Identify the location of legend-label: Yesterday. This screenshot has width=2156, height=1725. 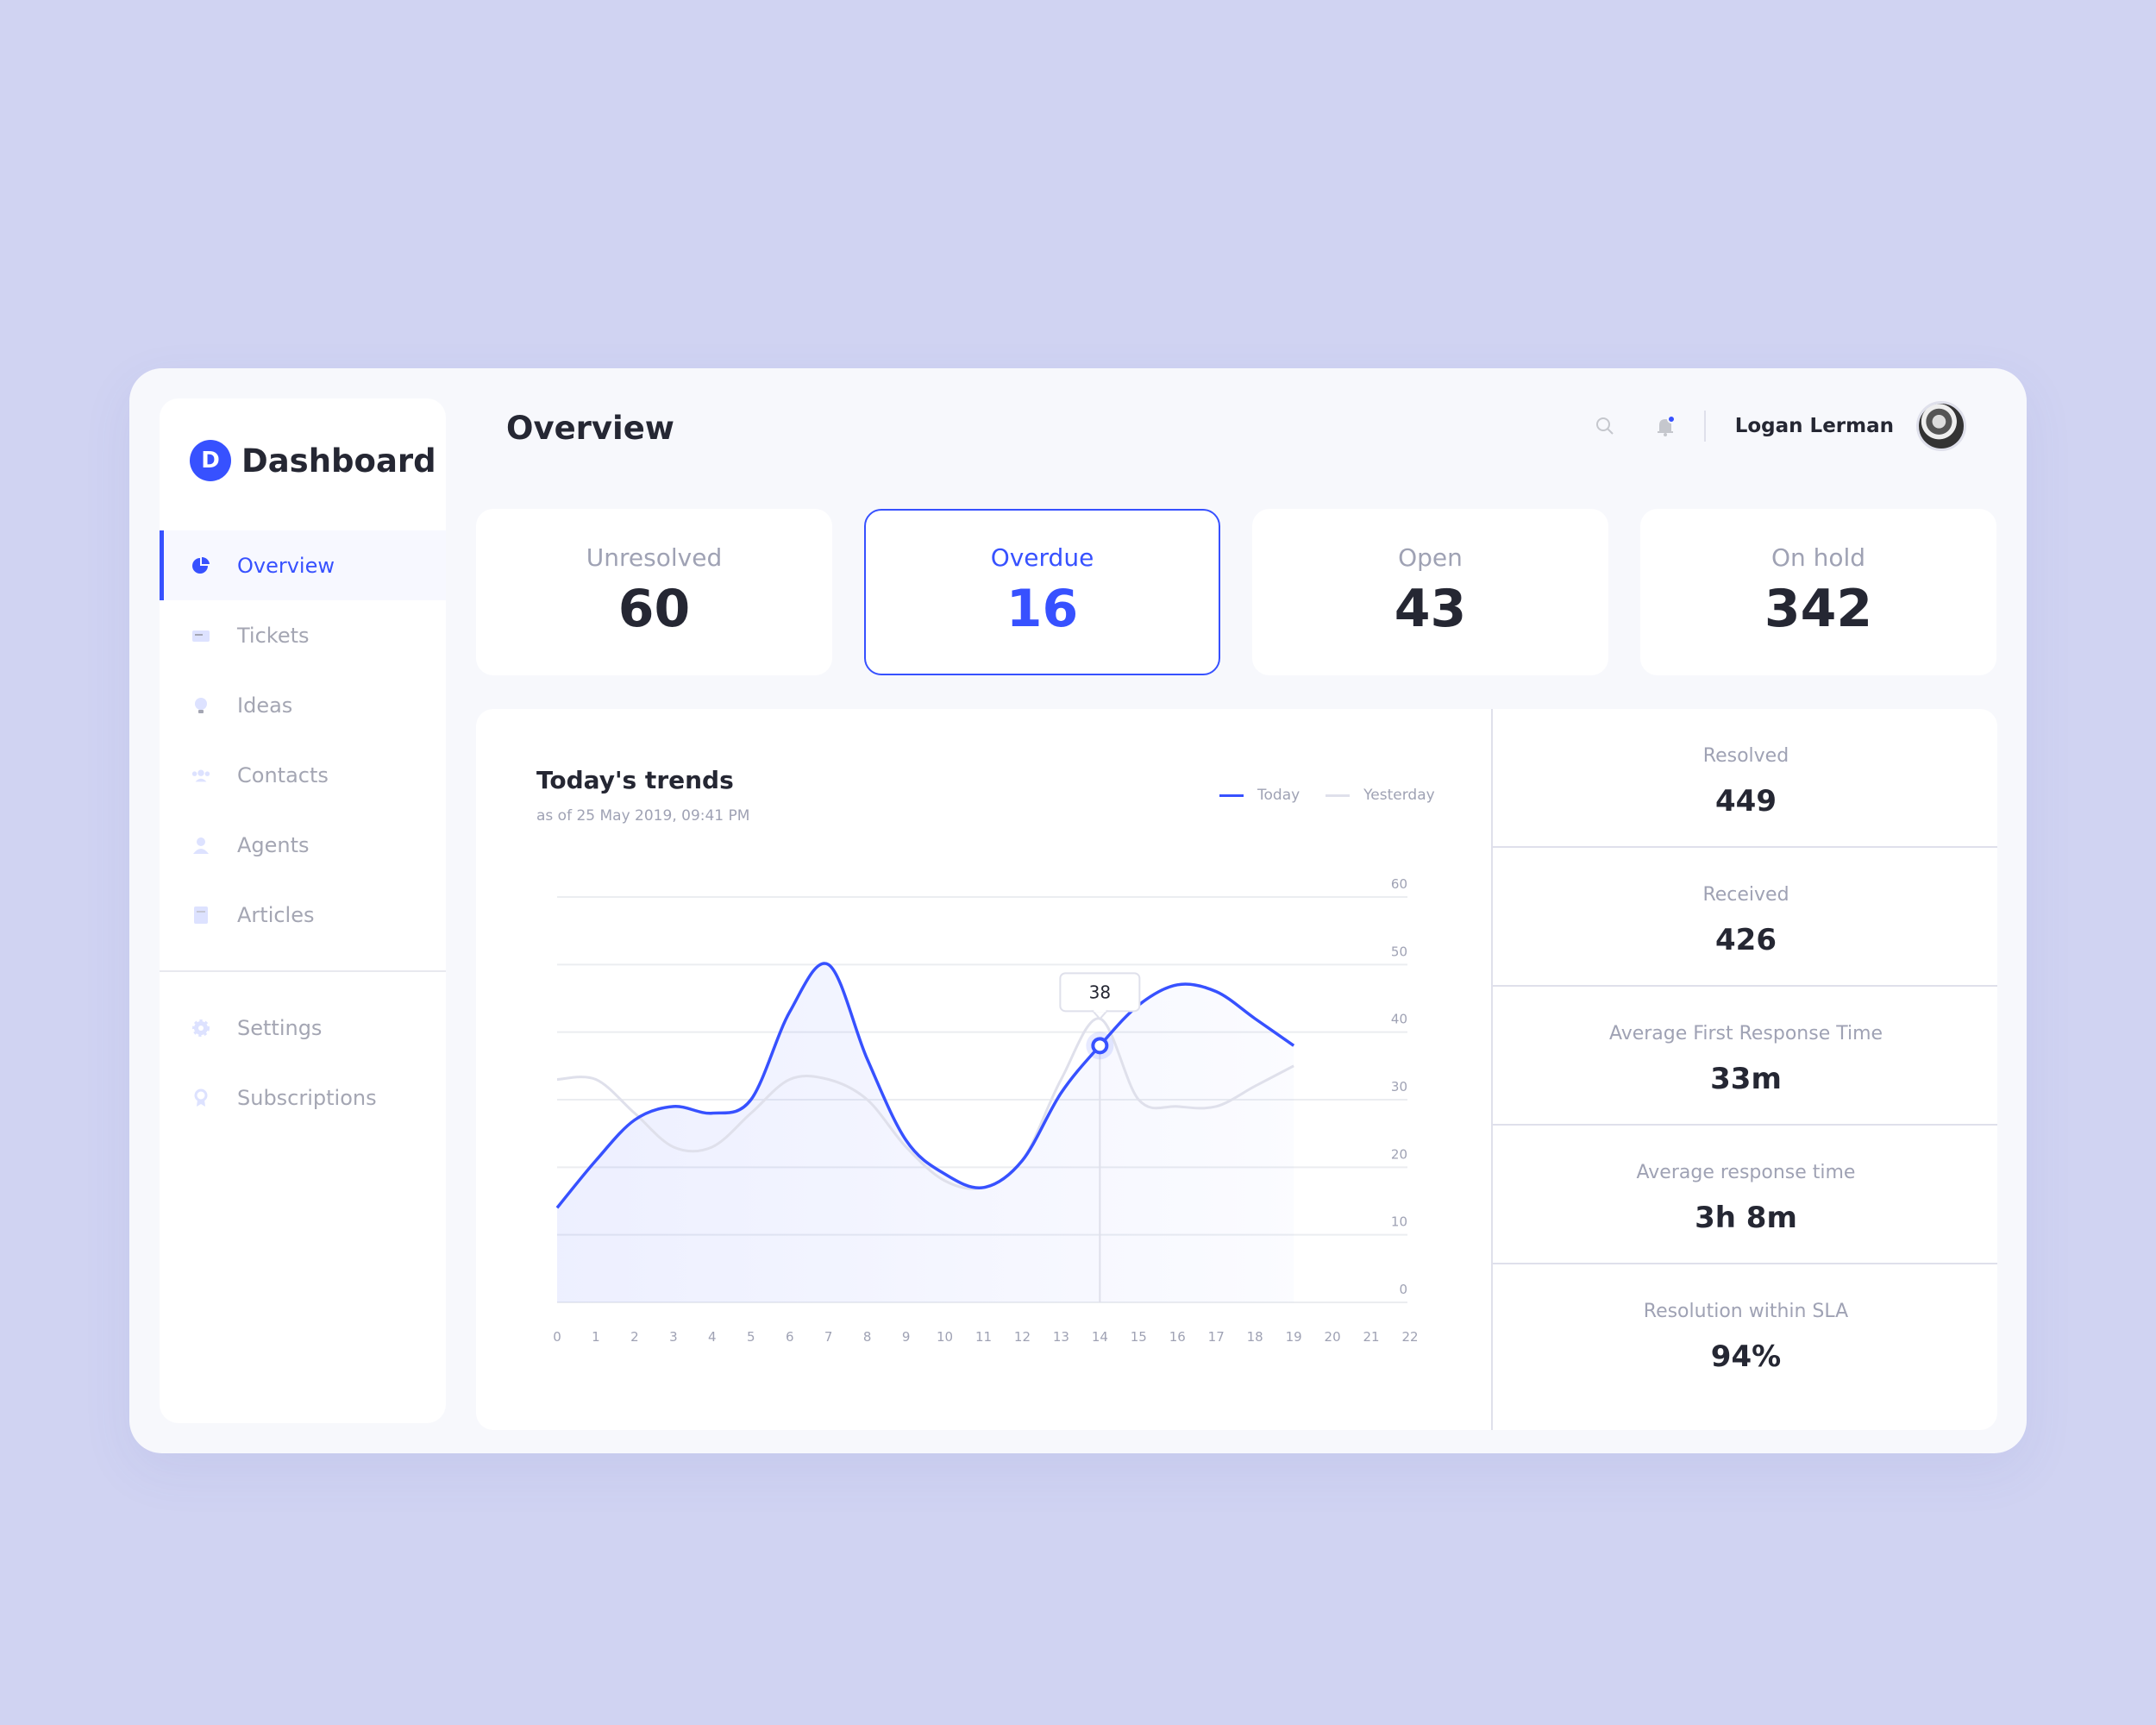
(1399, 795).